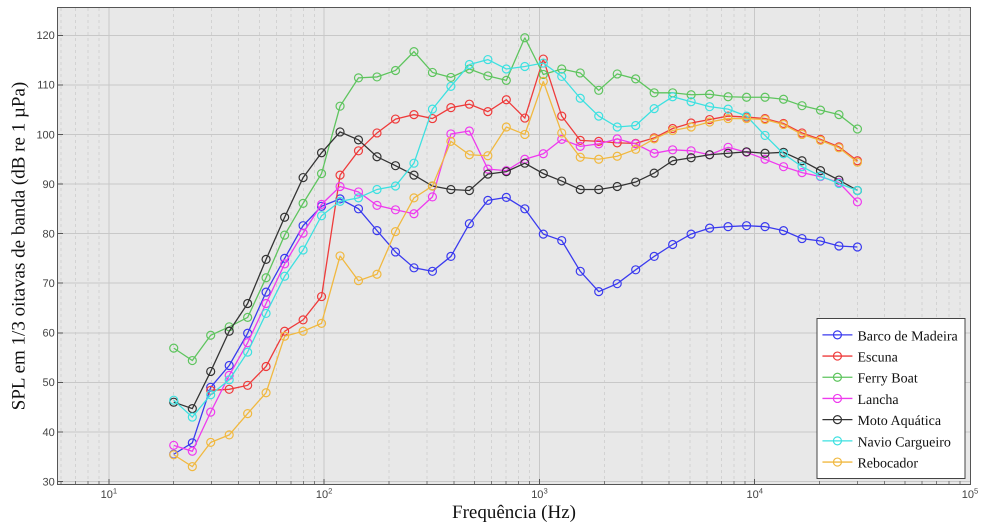  Describe the element at coordinates (48, 284) in the screenshot. I see `y-tick-label: 70` at that location.